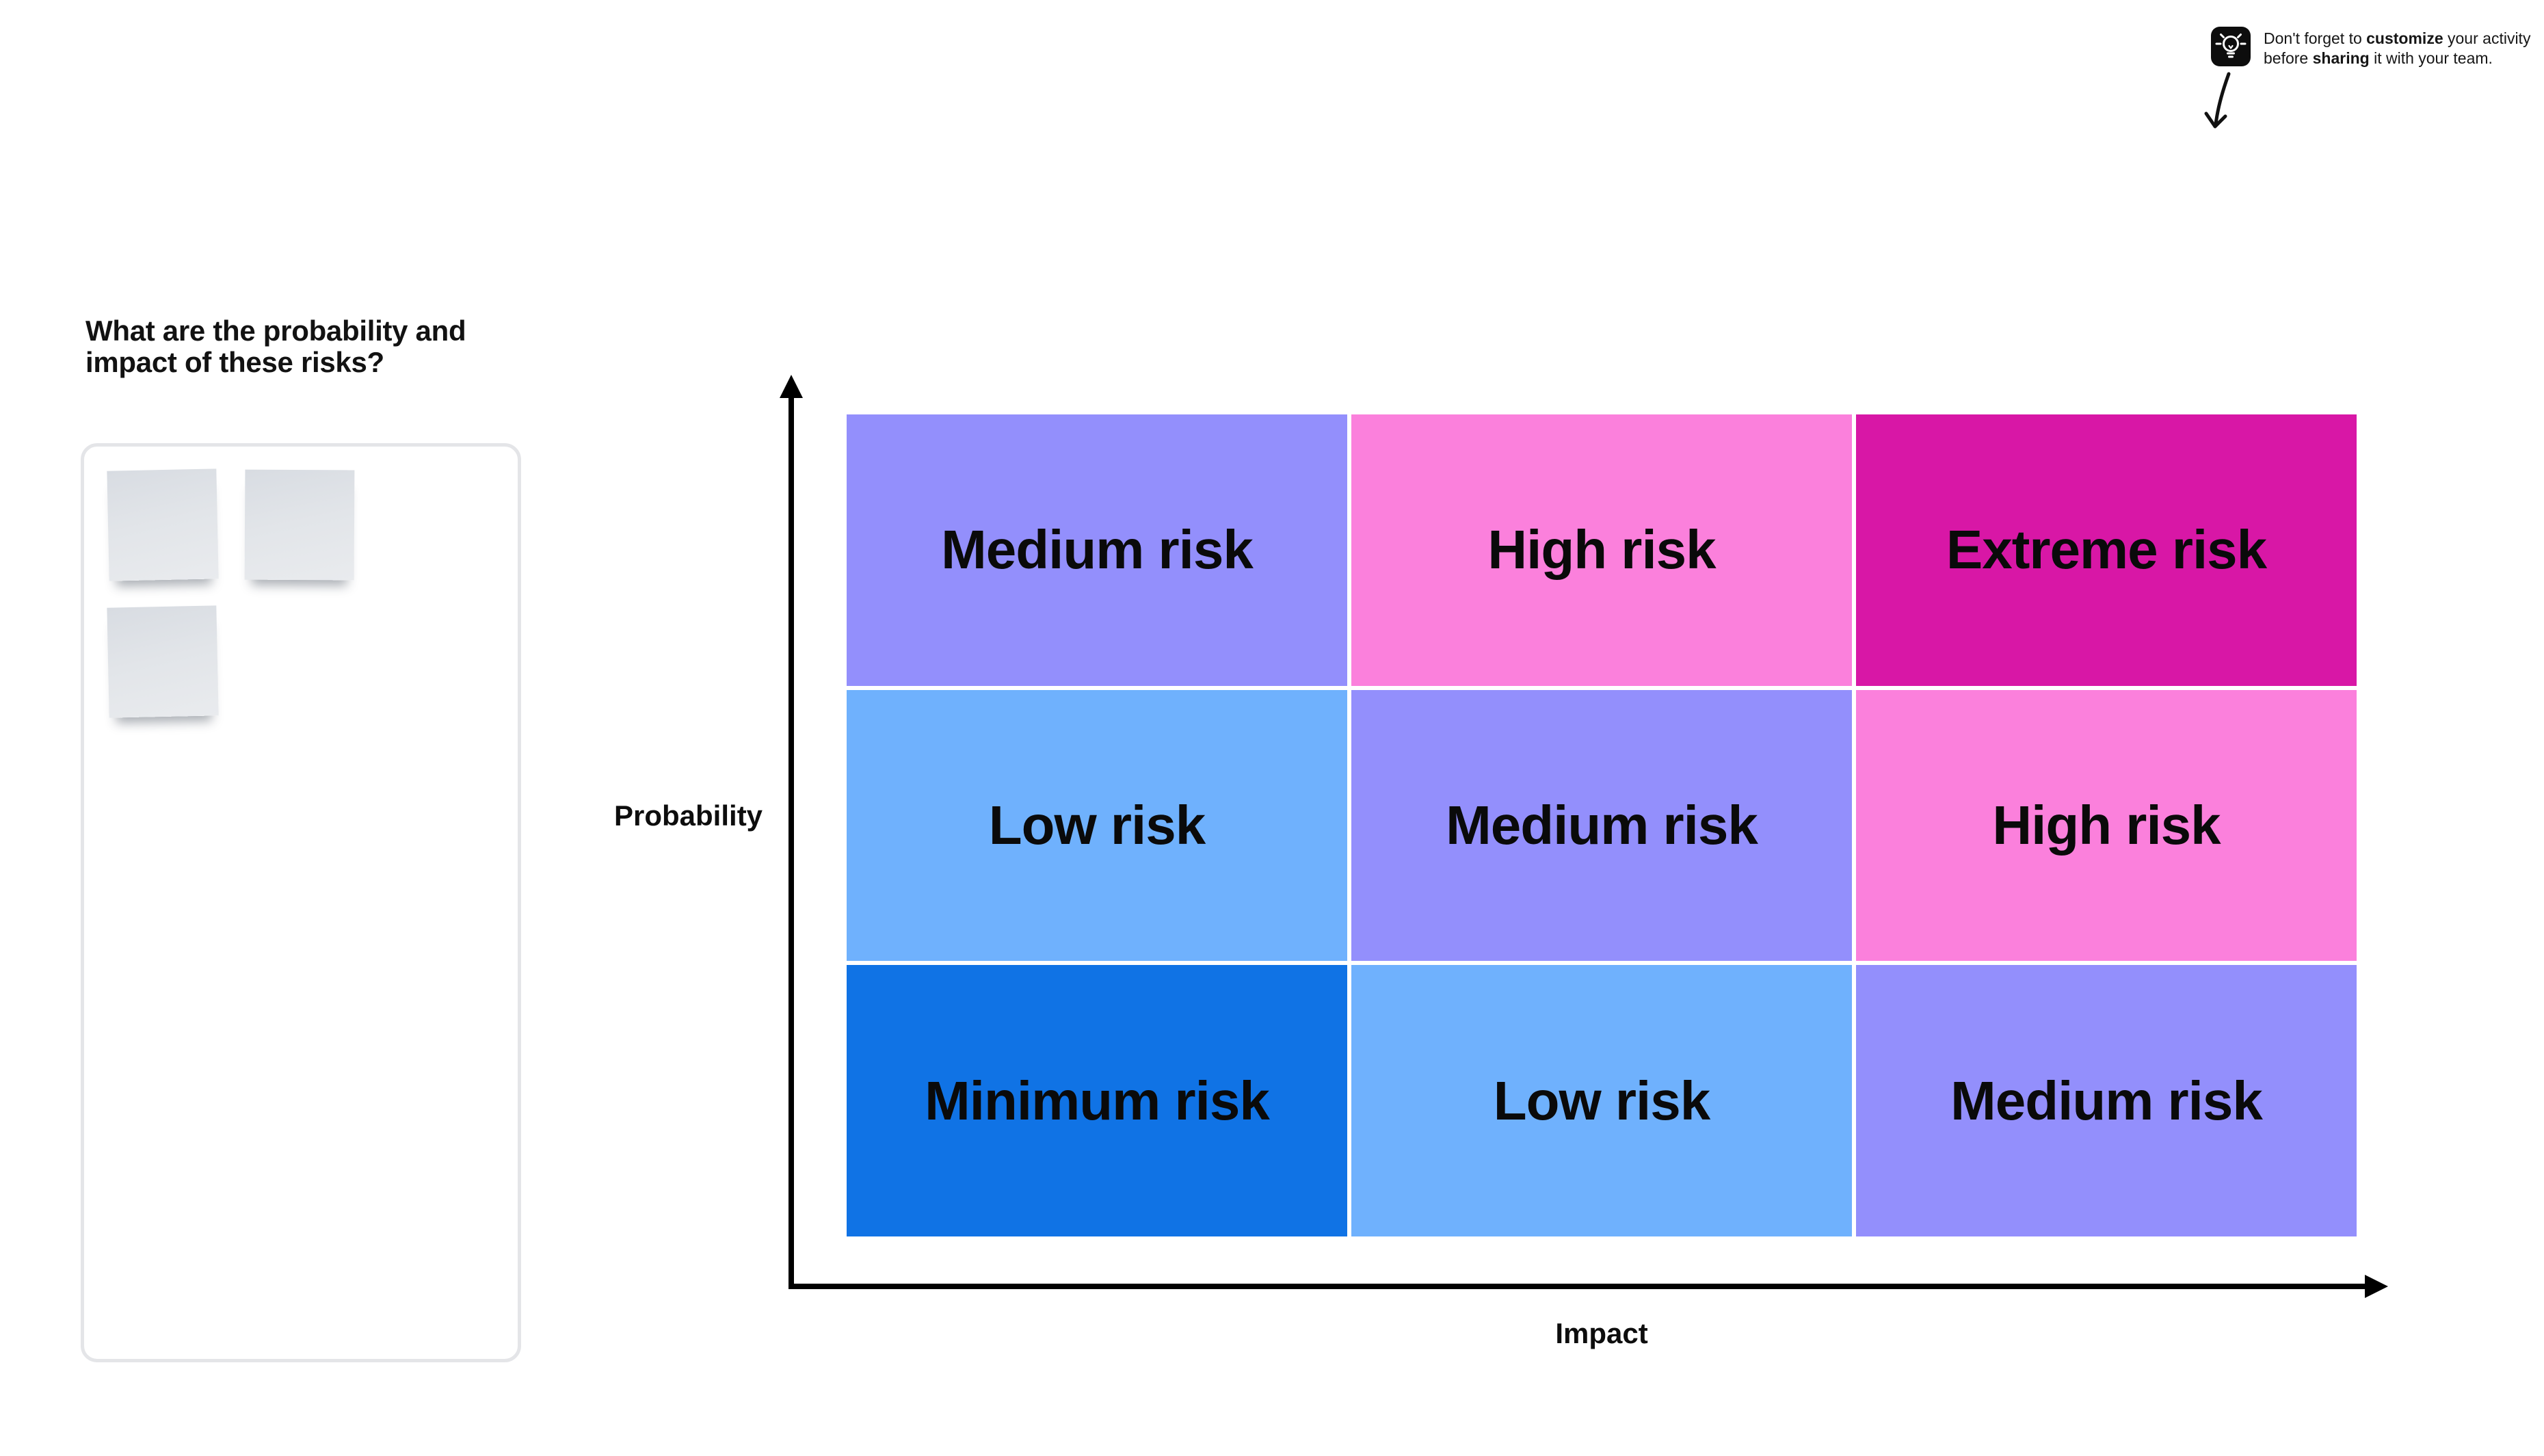 This screenshot has width=2544, height=1456. Describe the element at coordinates (2217, 100) in the screenshot. I see `hand-drawn-arrow-icon` at that location.